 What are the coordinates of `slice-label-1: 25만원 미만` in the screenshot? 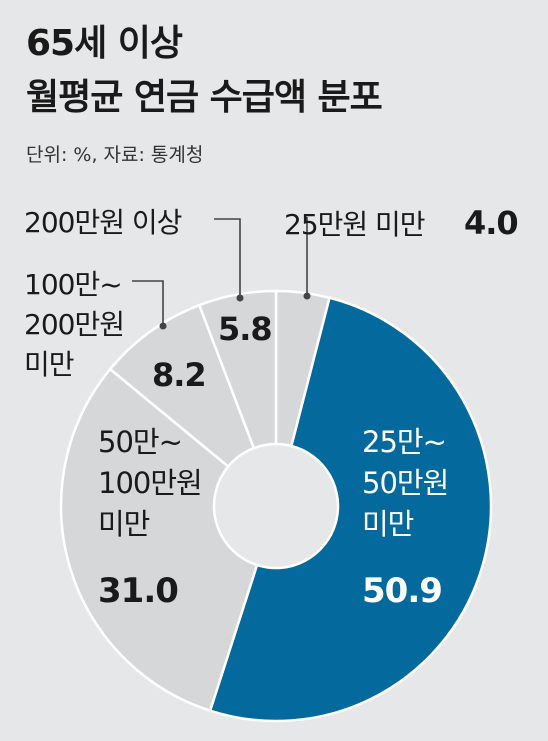 It's located at (354, 224).